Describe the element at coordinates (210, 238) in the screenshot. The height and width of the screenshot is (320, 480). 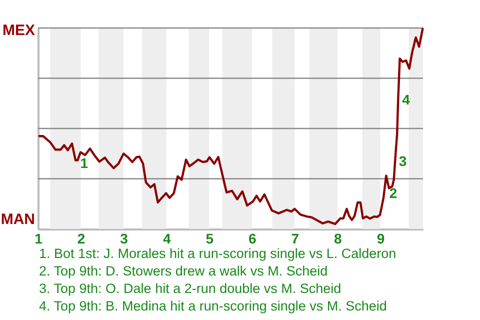
I see `x-tick-label: 5` at that location.